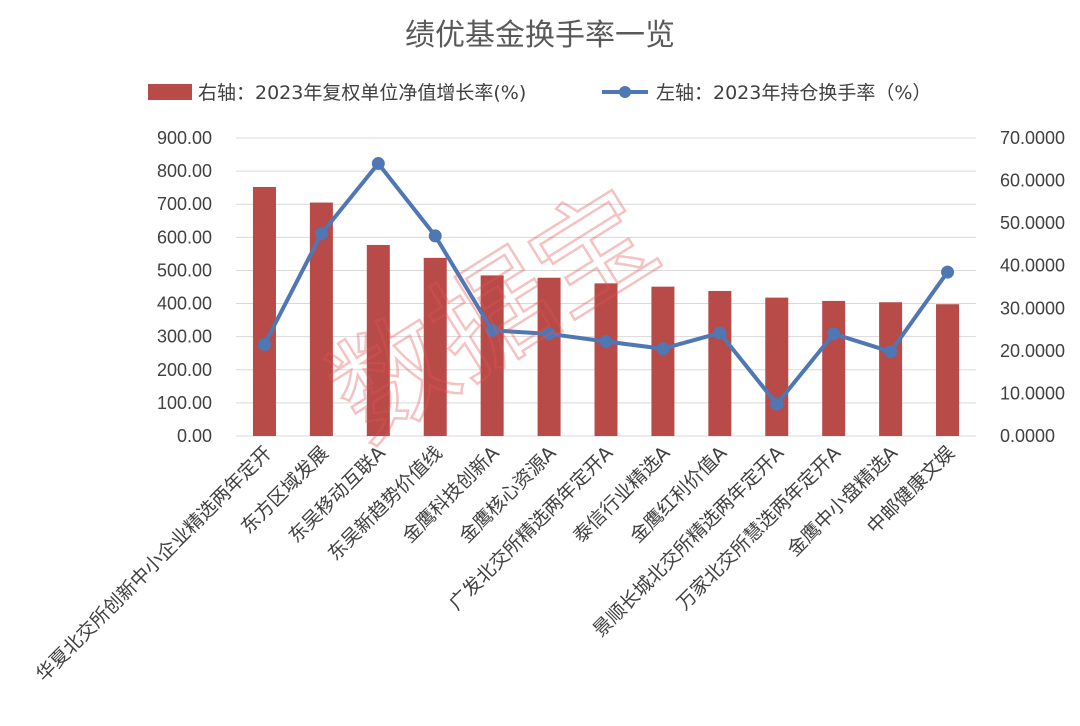  I want to click on left-tick-label: 100.00, so click(184, 403).